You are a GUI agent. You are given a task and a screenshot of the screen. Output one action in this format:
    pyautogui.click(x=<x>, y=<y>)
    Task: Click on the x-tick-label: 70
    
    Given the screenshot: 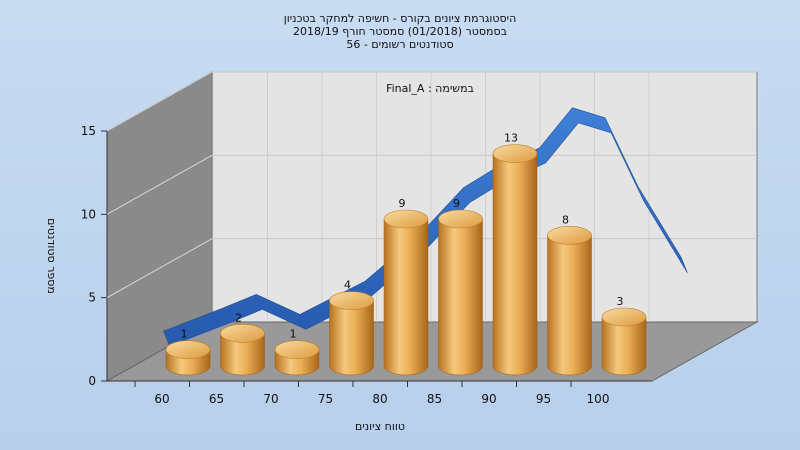 What is the action you would take?
    pyautogui.click(x=270, y=399)
    